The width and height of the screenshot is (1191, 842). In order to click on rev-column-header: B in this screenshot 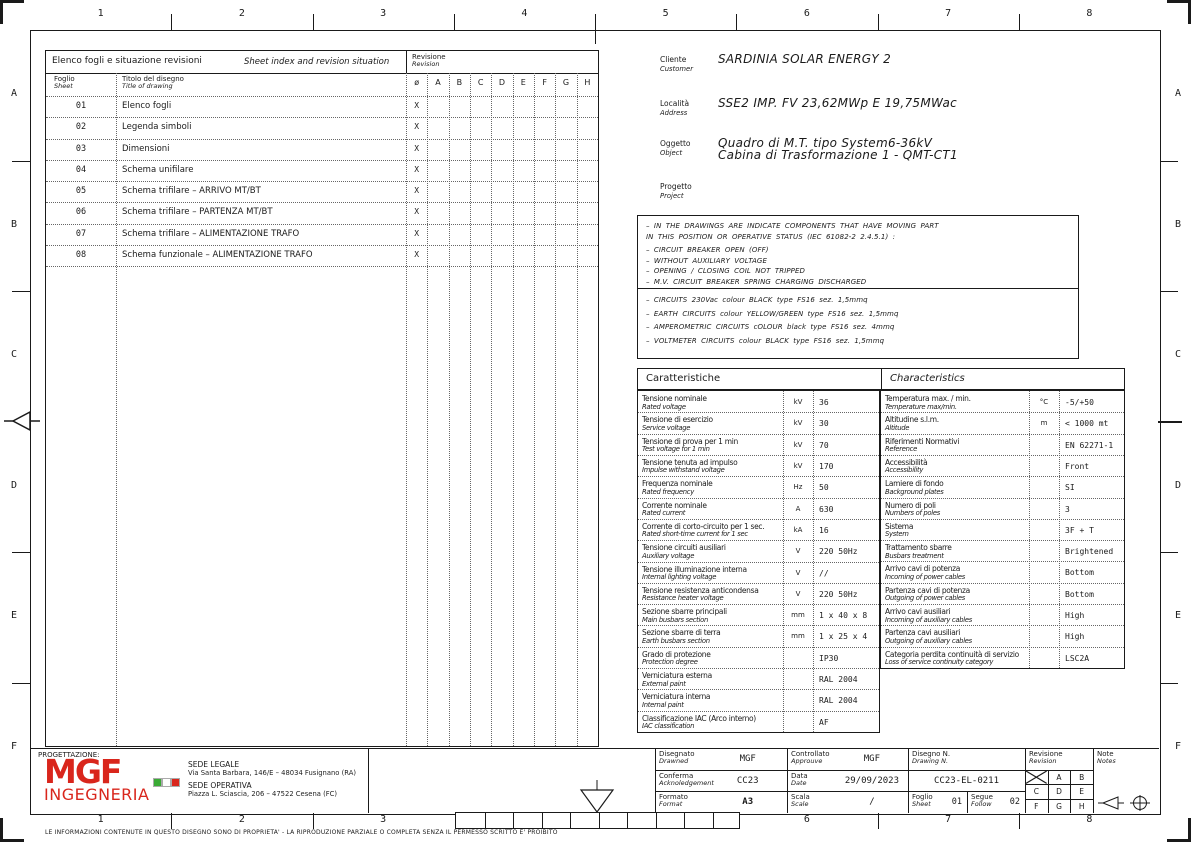, I will do `click(459, 82)`.